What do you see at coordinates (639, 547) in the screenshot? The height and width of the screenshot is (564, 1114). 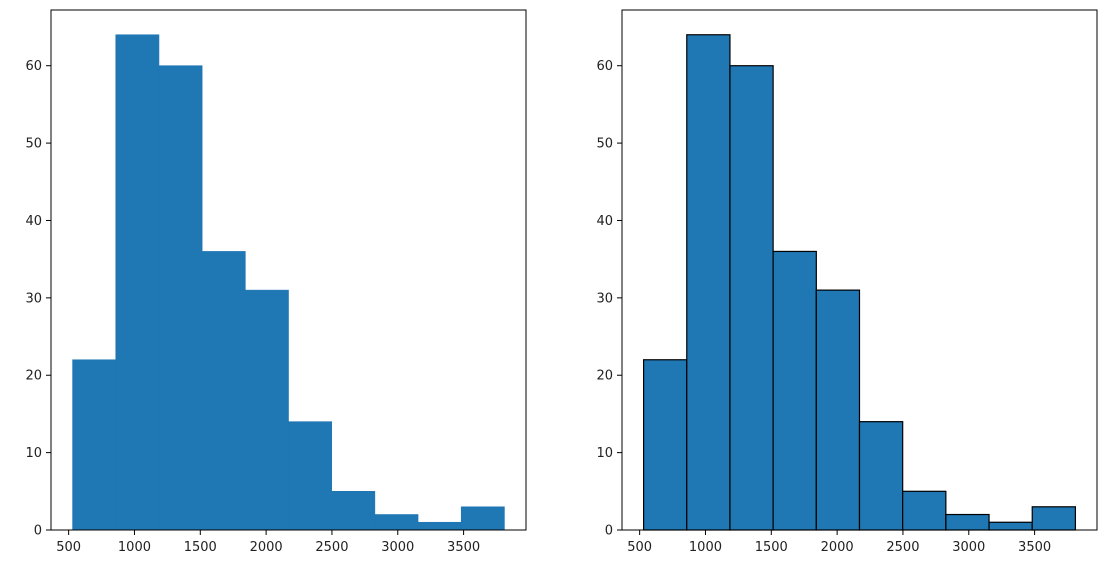 I see `right-x-tick-label: 500` at bounding box center [639, 547].